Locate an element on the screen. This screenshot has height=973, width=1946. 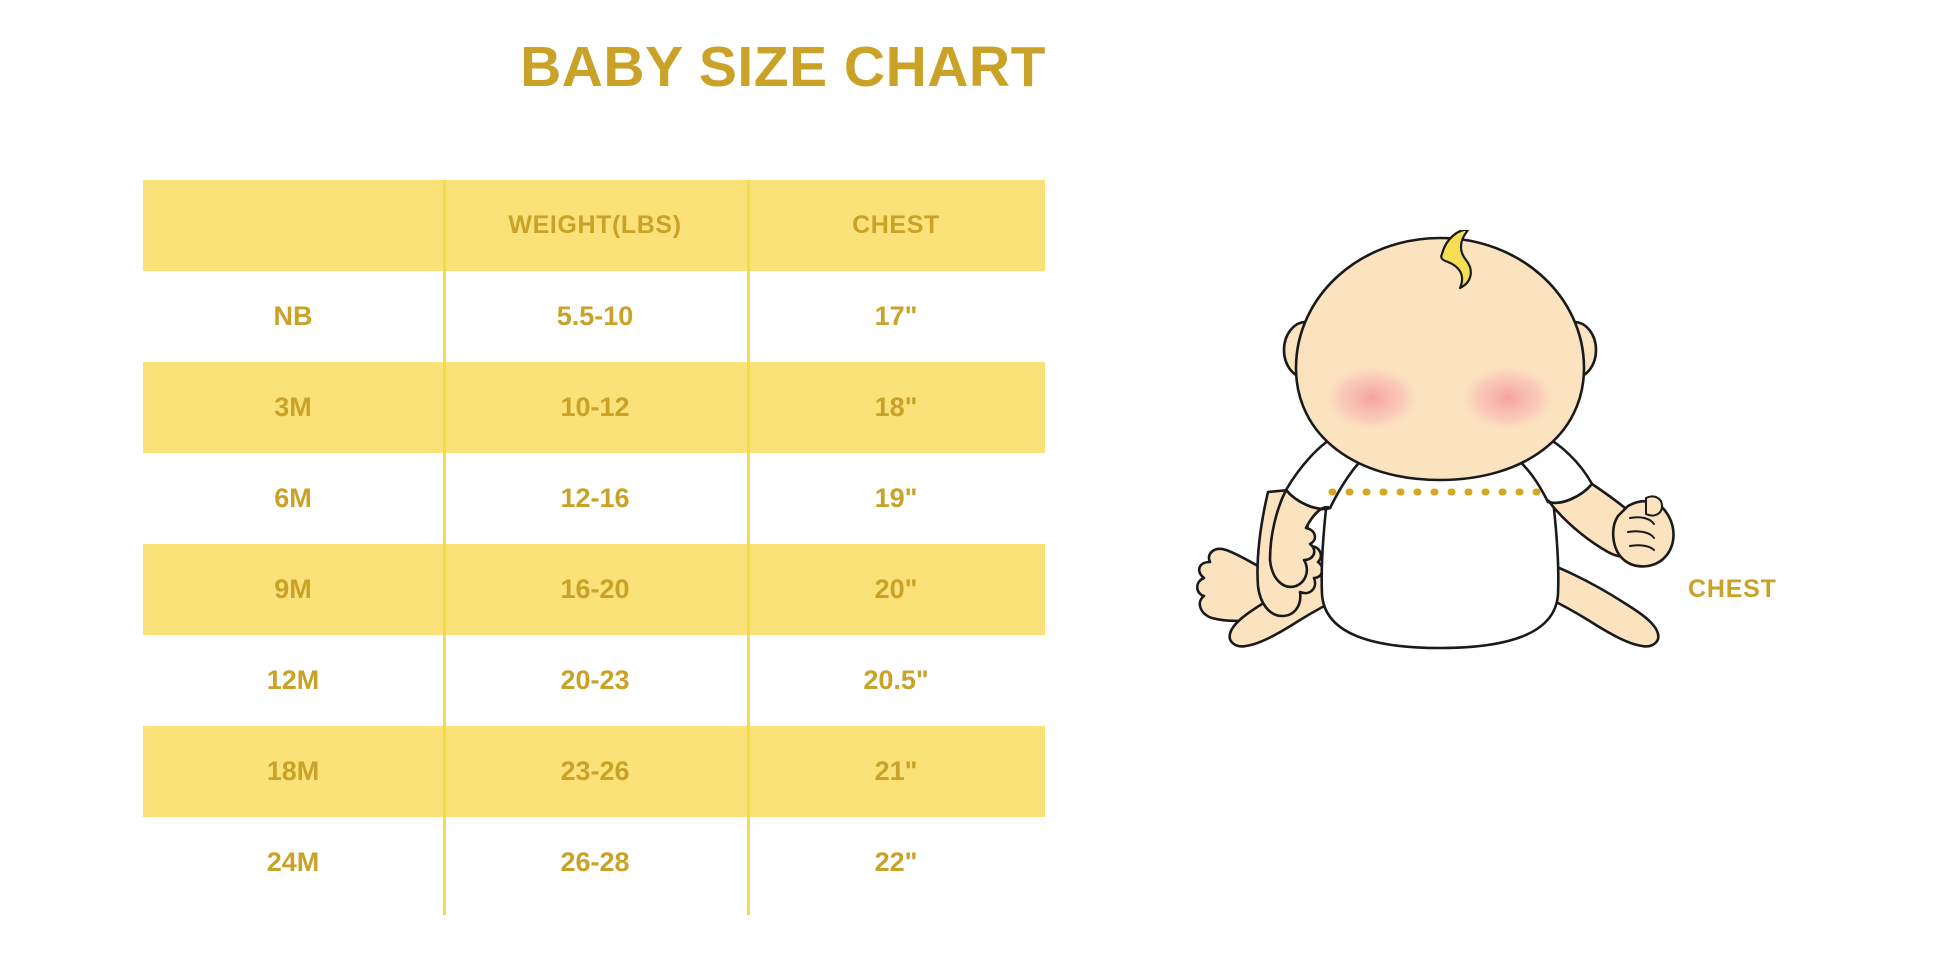
cell-weight: 20-23 is located at coordinates (595, 680).